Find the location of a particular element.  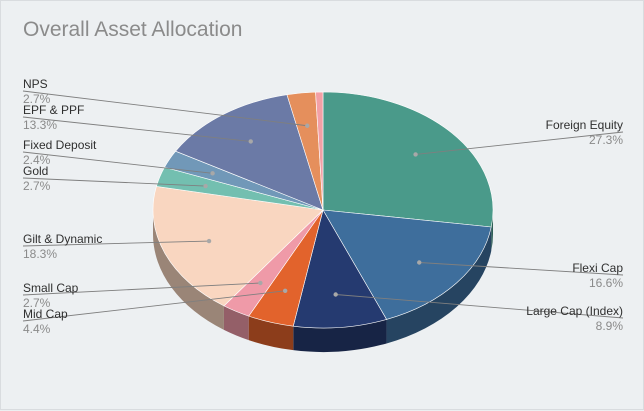

leader-epf-ppf is located at coordinates (136, 129).